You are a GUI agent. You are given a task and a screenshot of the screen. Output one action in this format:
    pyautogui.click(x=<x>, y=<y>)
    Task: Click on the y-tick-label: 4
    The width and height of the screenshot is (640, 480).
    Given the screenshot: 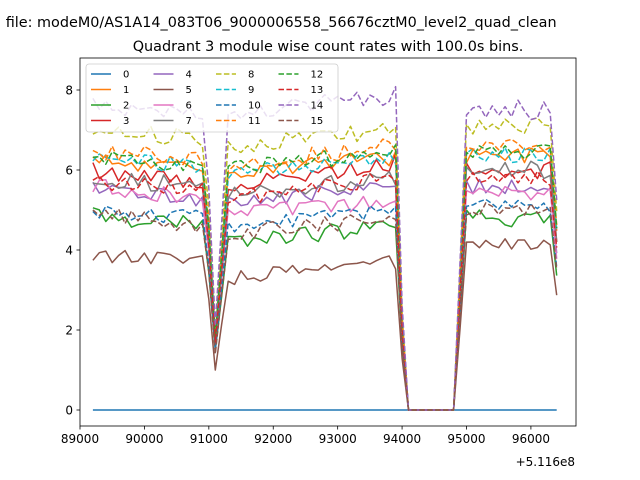 What is the action you would take?
    pyautogui.click(x=69, y=251)
    